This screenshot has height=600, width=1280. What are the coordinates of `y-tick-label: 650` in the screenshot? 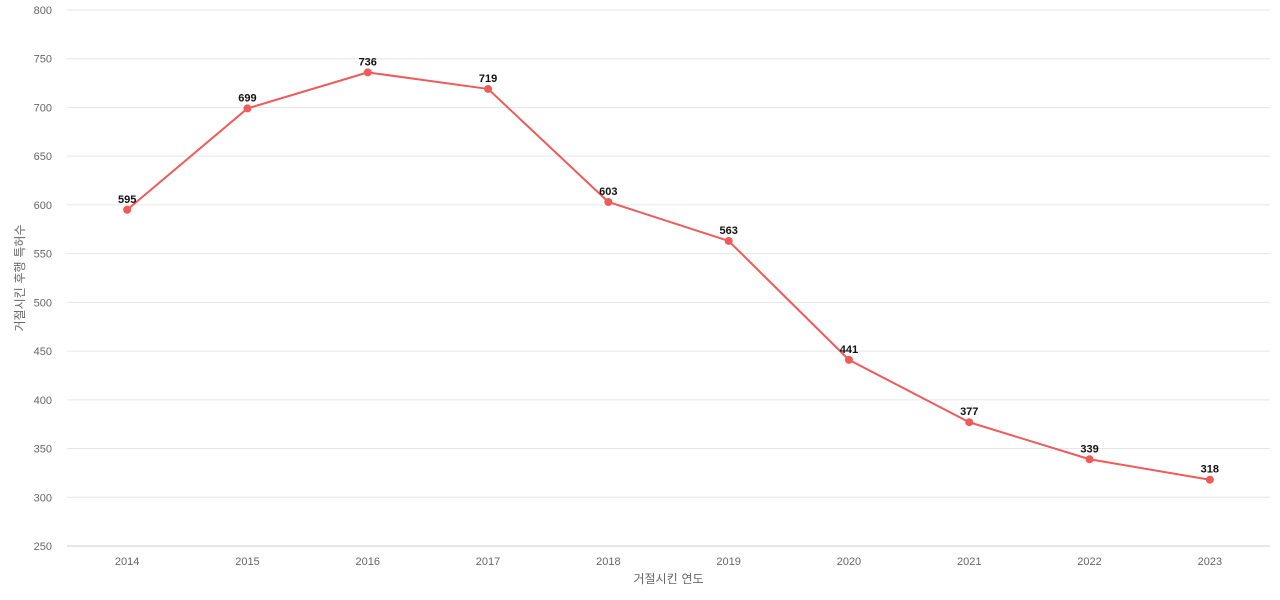 It's located at (43, 157).